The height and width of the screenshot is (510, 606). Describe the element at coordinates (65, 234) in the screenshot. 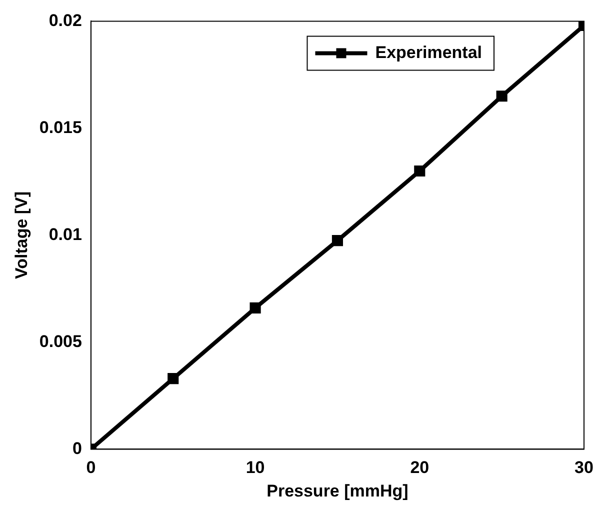

I see `y-tick-label: 0.01` at that location.